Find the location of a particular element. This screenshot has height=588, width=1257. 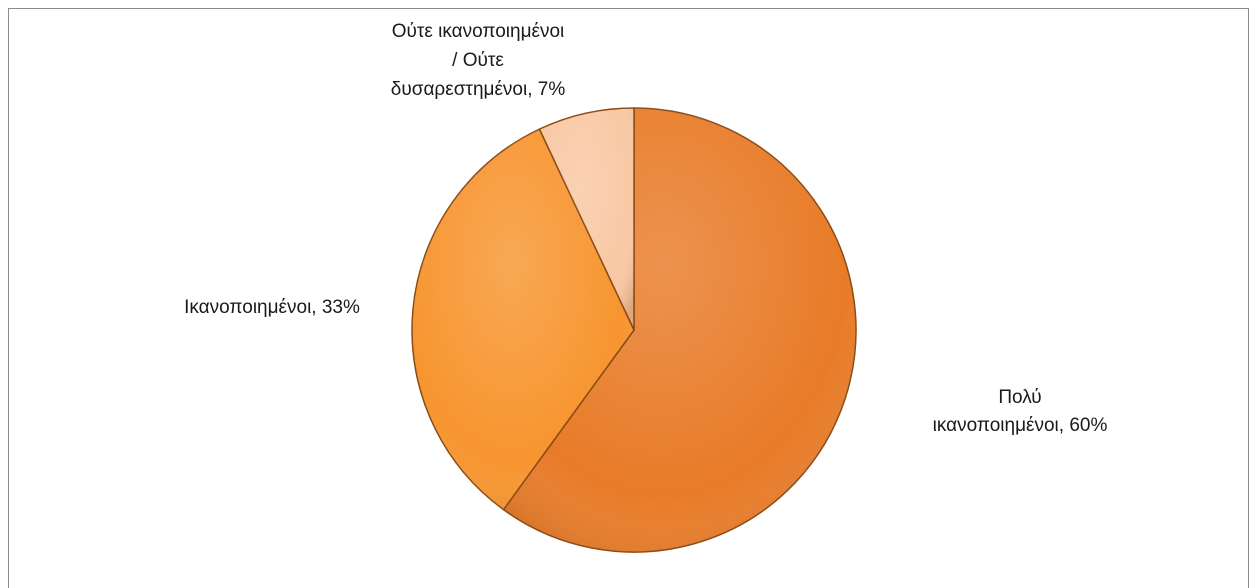

slice-label-line: / Ούτε is located at coordinates (478, 60).